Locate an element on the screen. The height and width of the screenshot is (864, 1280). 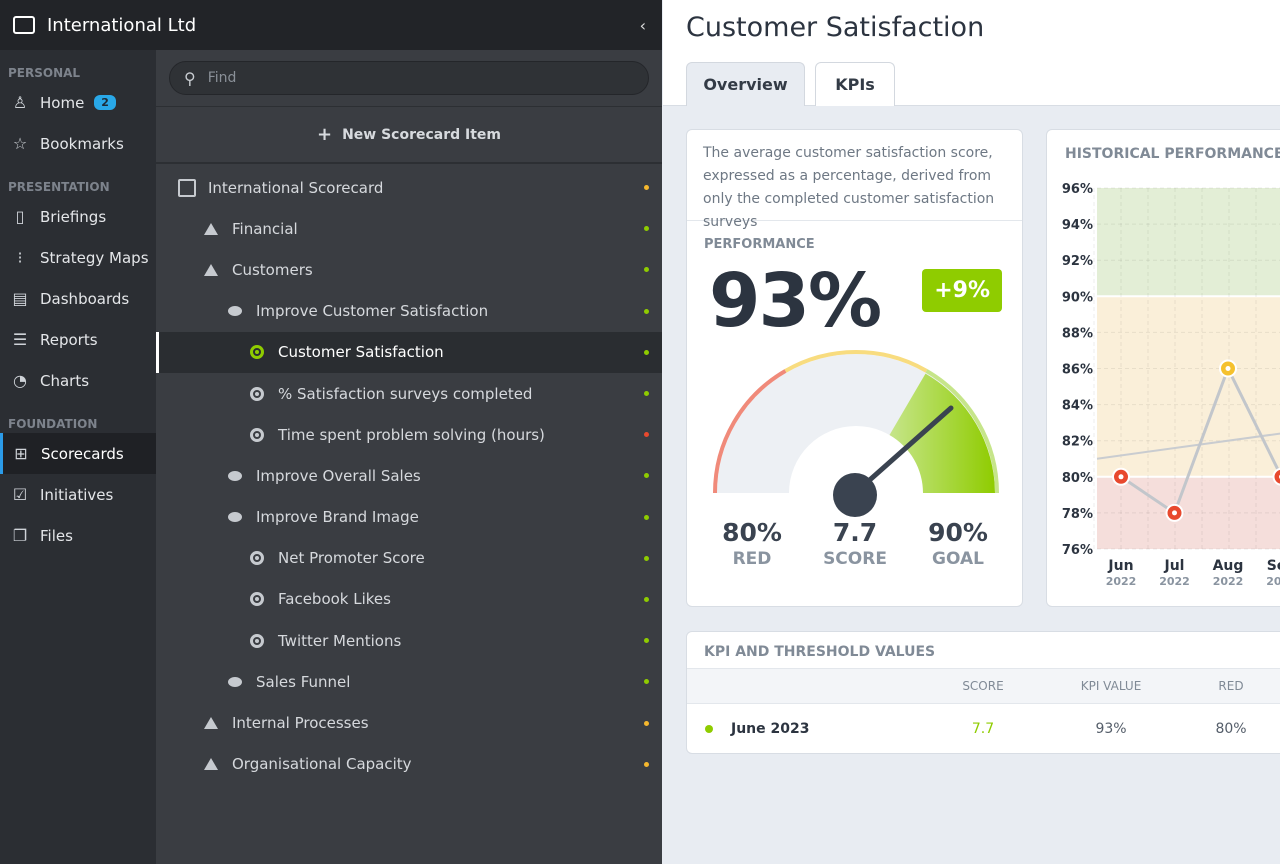
tree-item: Financial is located at coordinates (409, 228).